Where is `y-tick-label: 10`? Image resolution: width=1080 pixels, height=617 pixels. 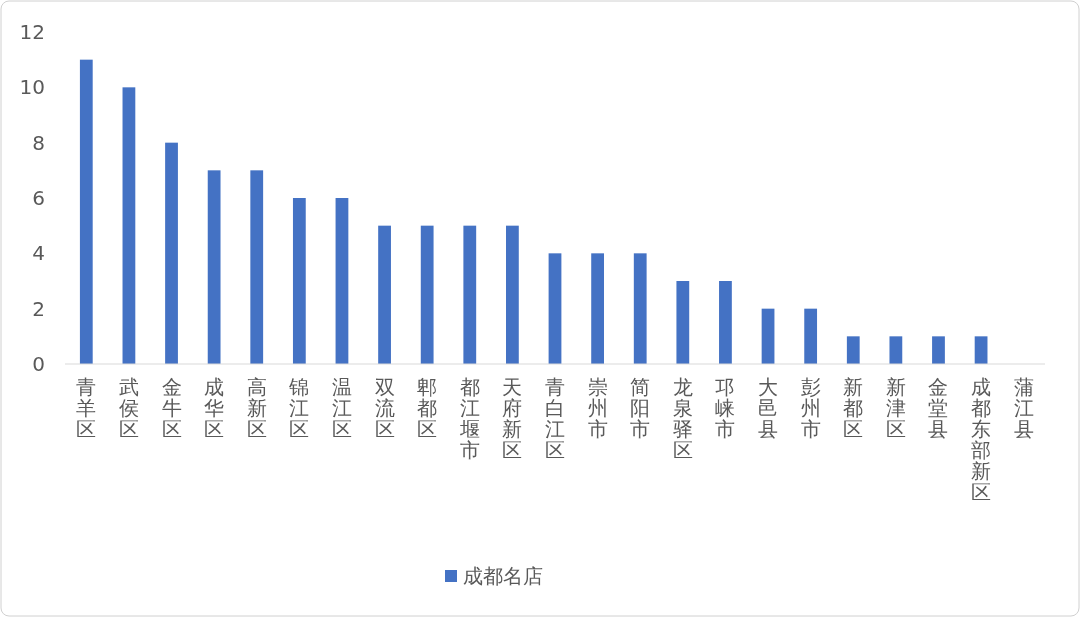 y-tick-label: 10 is located at coordinates (32, 87).